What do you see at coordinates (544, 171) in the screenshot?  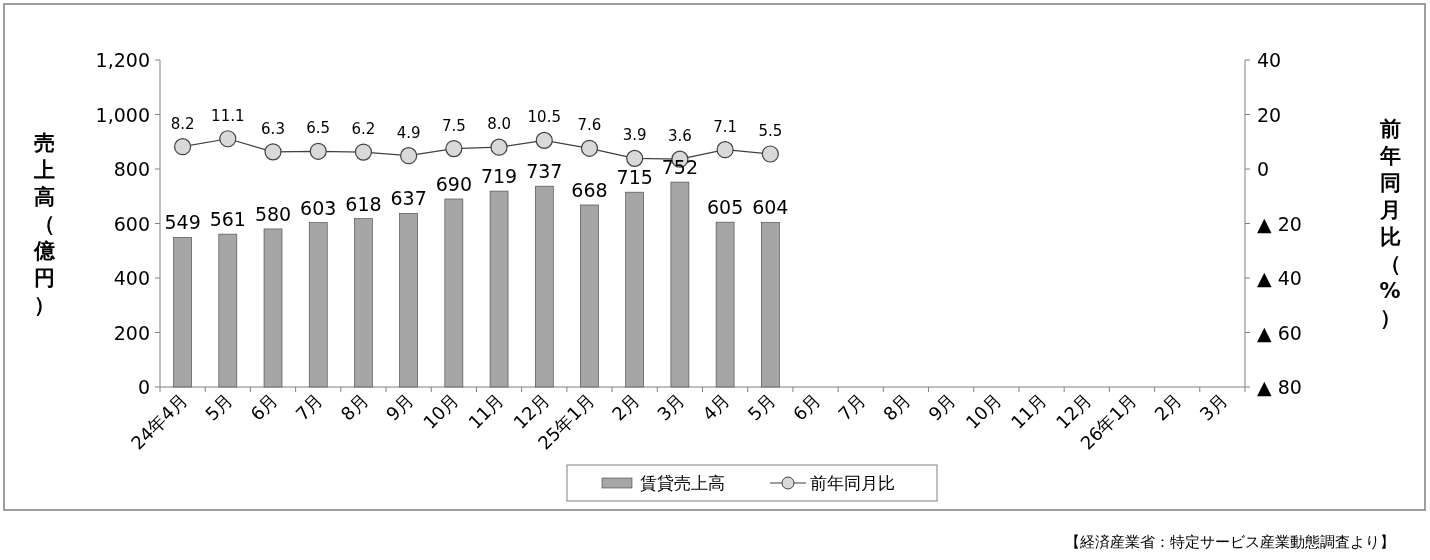 I see `data-label: 737` at bounding box center [544, 171].